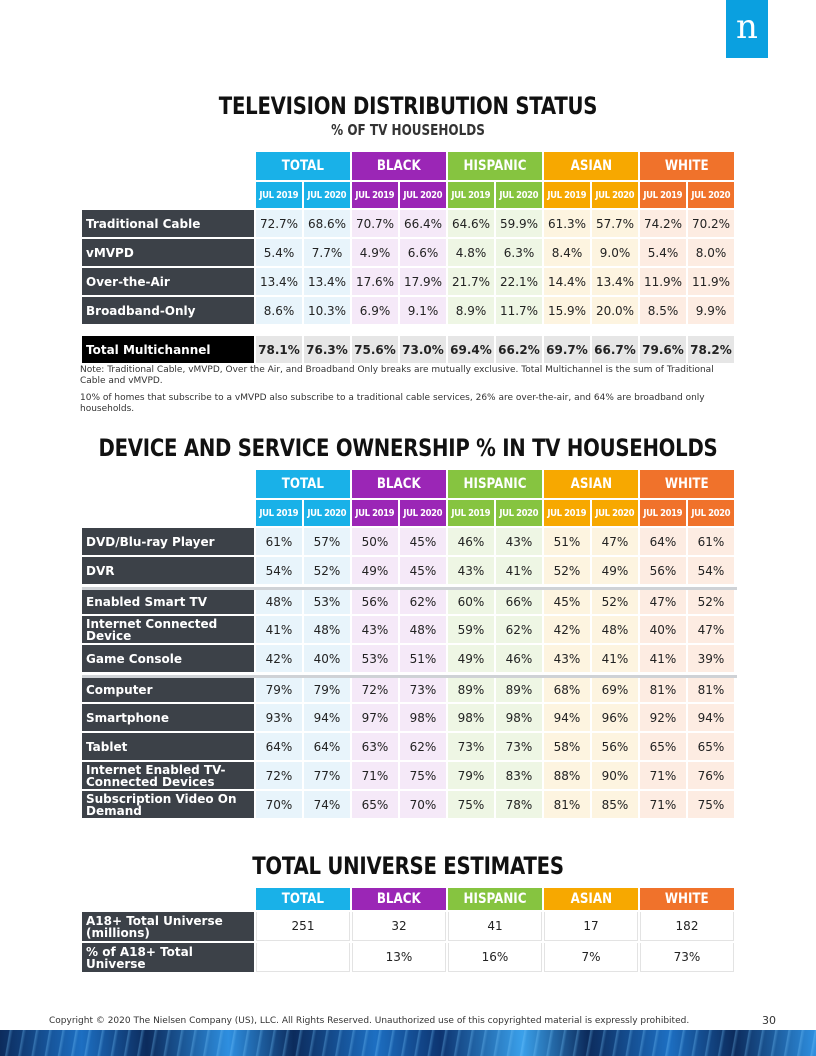 The width and height of the screenshot is (816, 1056). What do you see at coordinates (615, 541) in the screenshot?
I see `value-cell: 47%` at bounding box center [615, 541].